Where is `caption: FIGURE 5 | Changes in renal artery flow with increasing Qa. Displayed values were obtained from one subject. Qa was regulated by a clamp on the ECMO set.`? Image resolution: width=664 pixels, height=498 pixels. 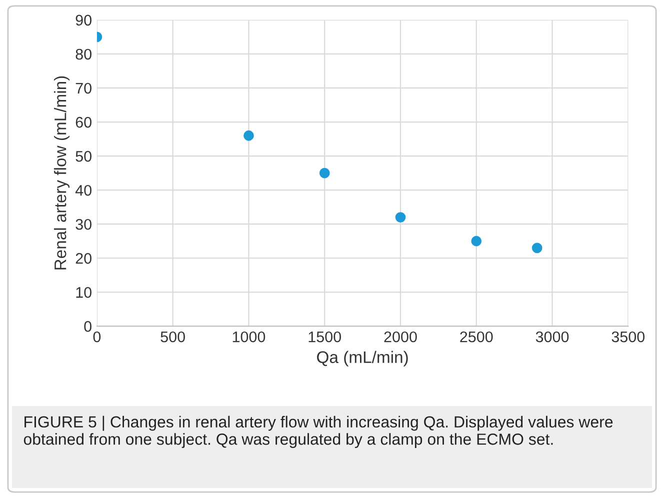
caption: FIGURE 5 | Changes in renal artery flow with increasing Qa. Displayed values were obtained from one subject. Qa was regulated by a clamp on the ECMO set. is located at coordinates (318, 432).